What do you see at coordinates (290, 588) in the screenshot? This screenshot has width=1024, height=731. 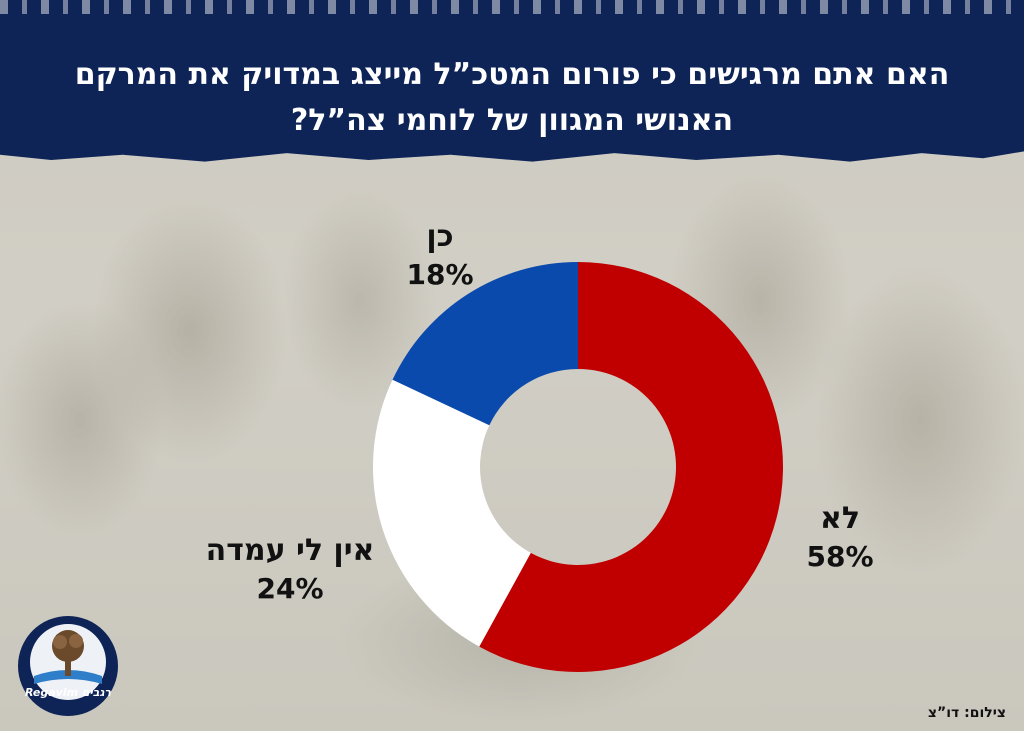 I see `slice-percent: 24%` at bounding box center [290, 588].